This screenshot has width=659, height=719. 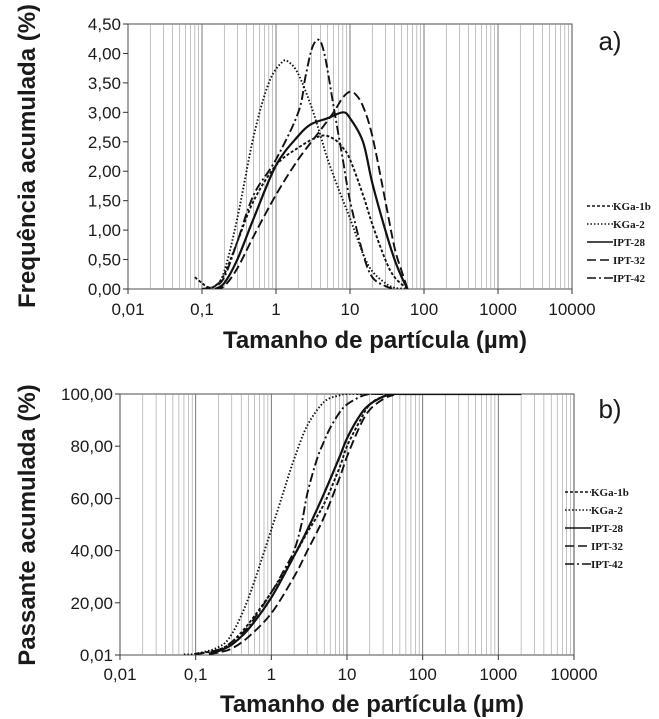 What do you see at coordinates (104, 289) in the screenshot?
I see `y-tick-label: 0,00` at bounding box center [104, 289].